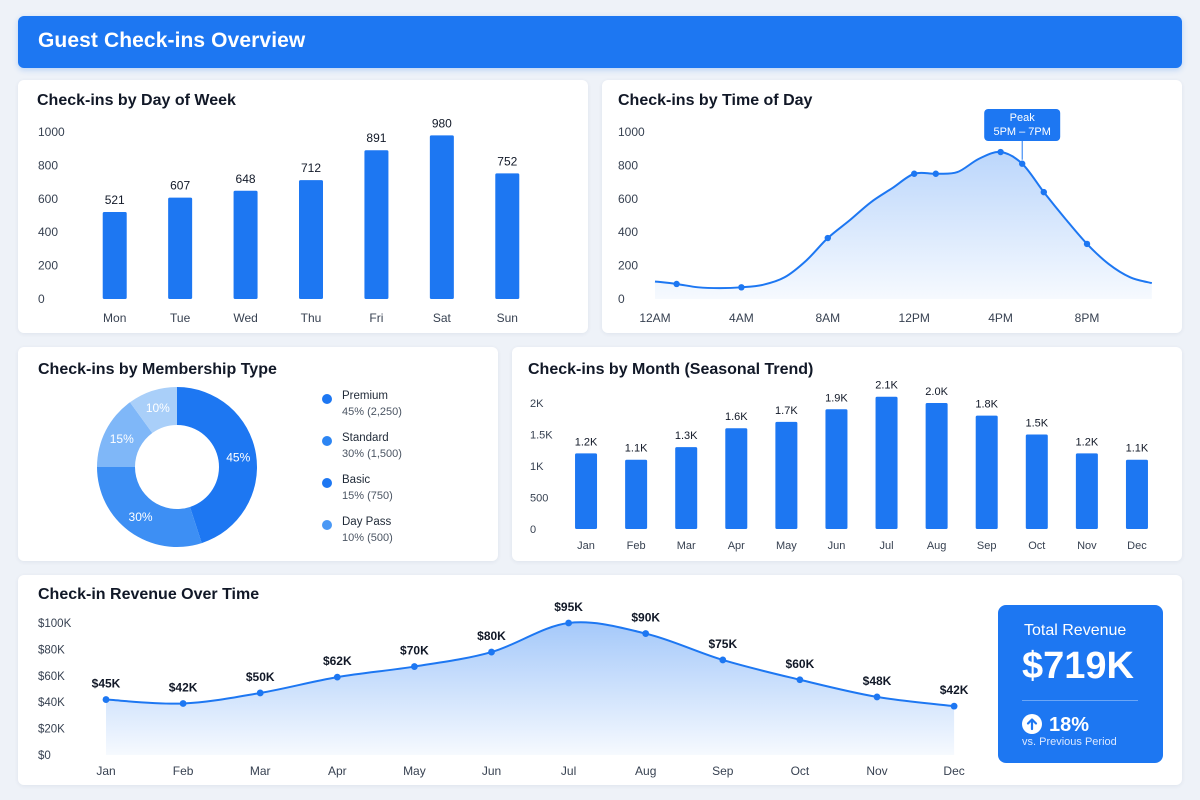  I want to click on dow-x-tick-label: Mon, so click(114, 318).